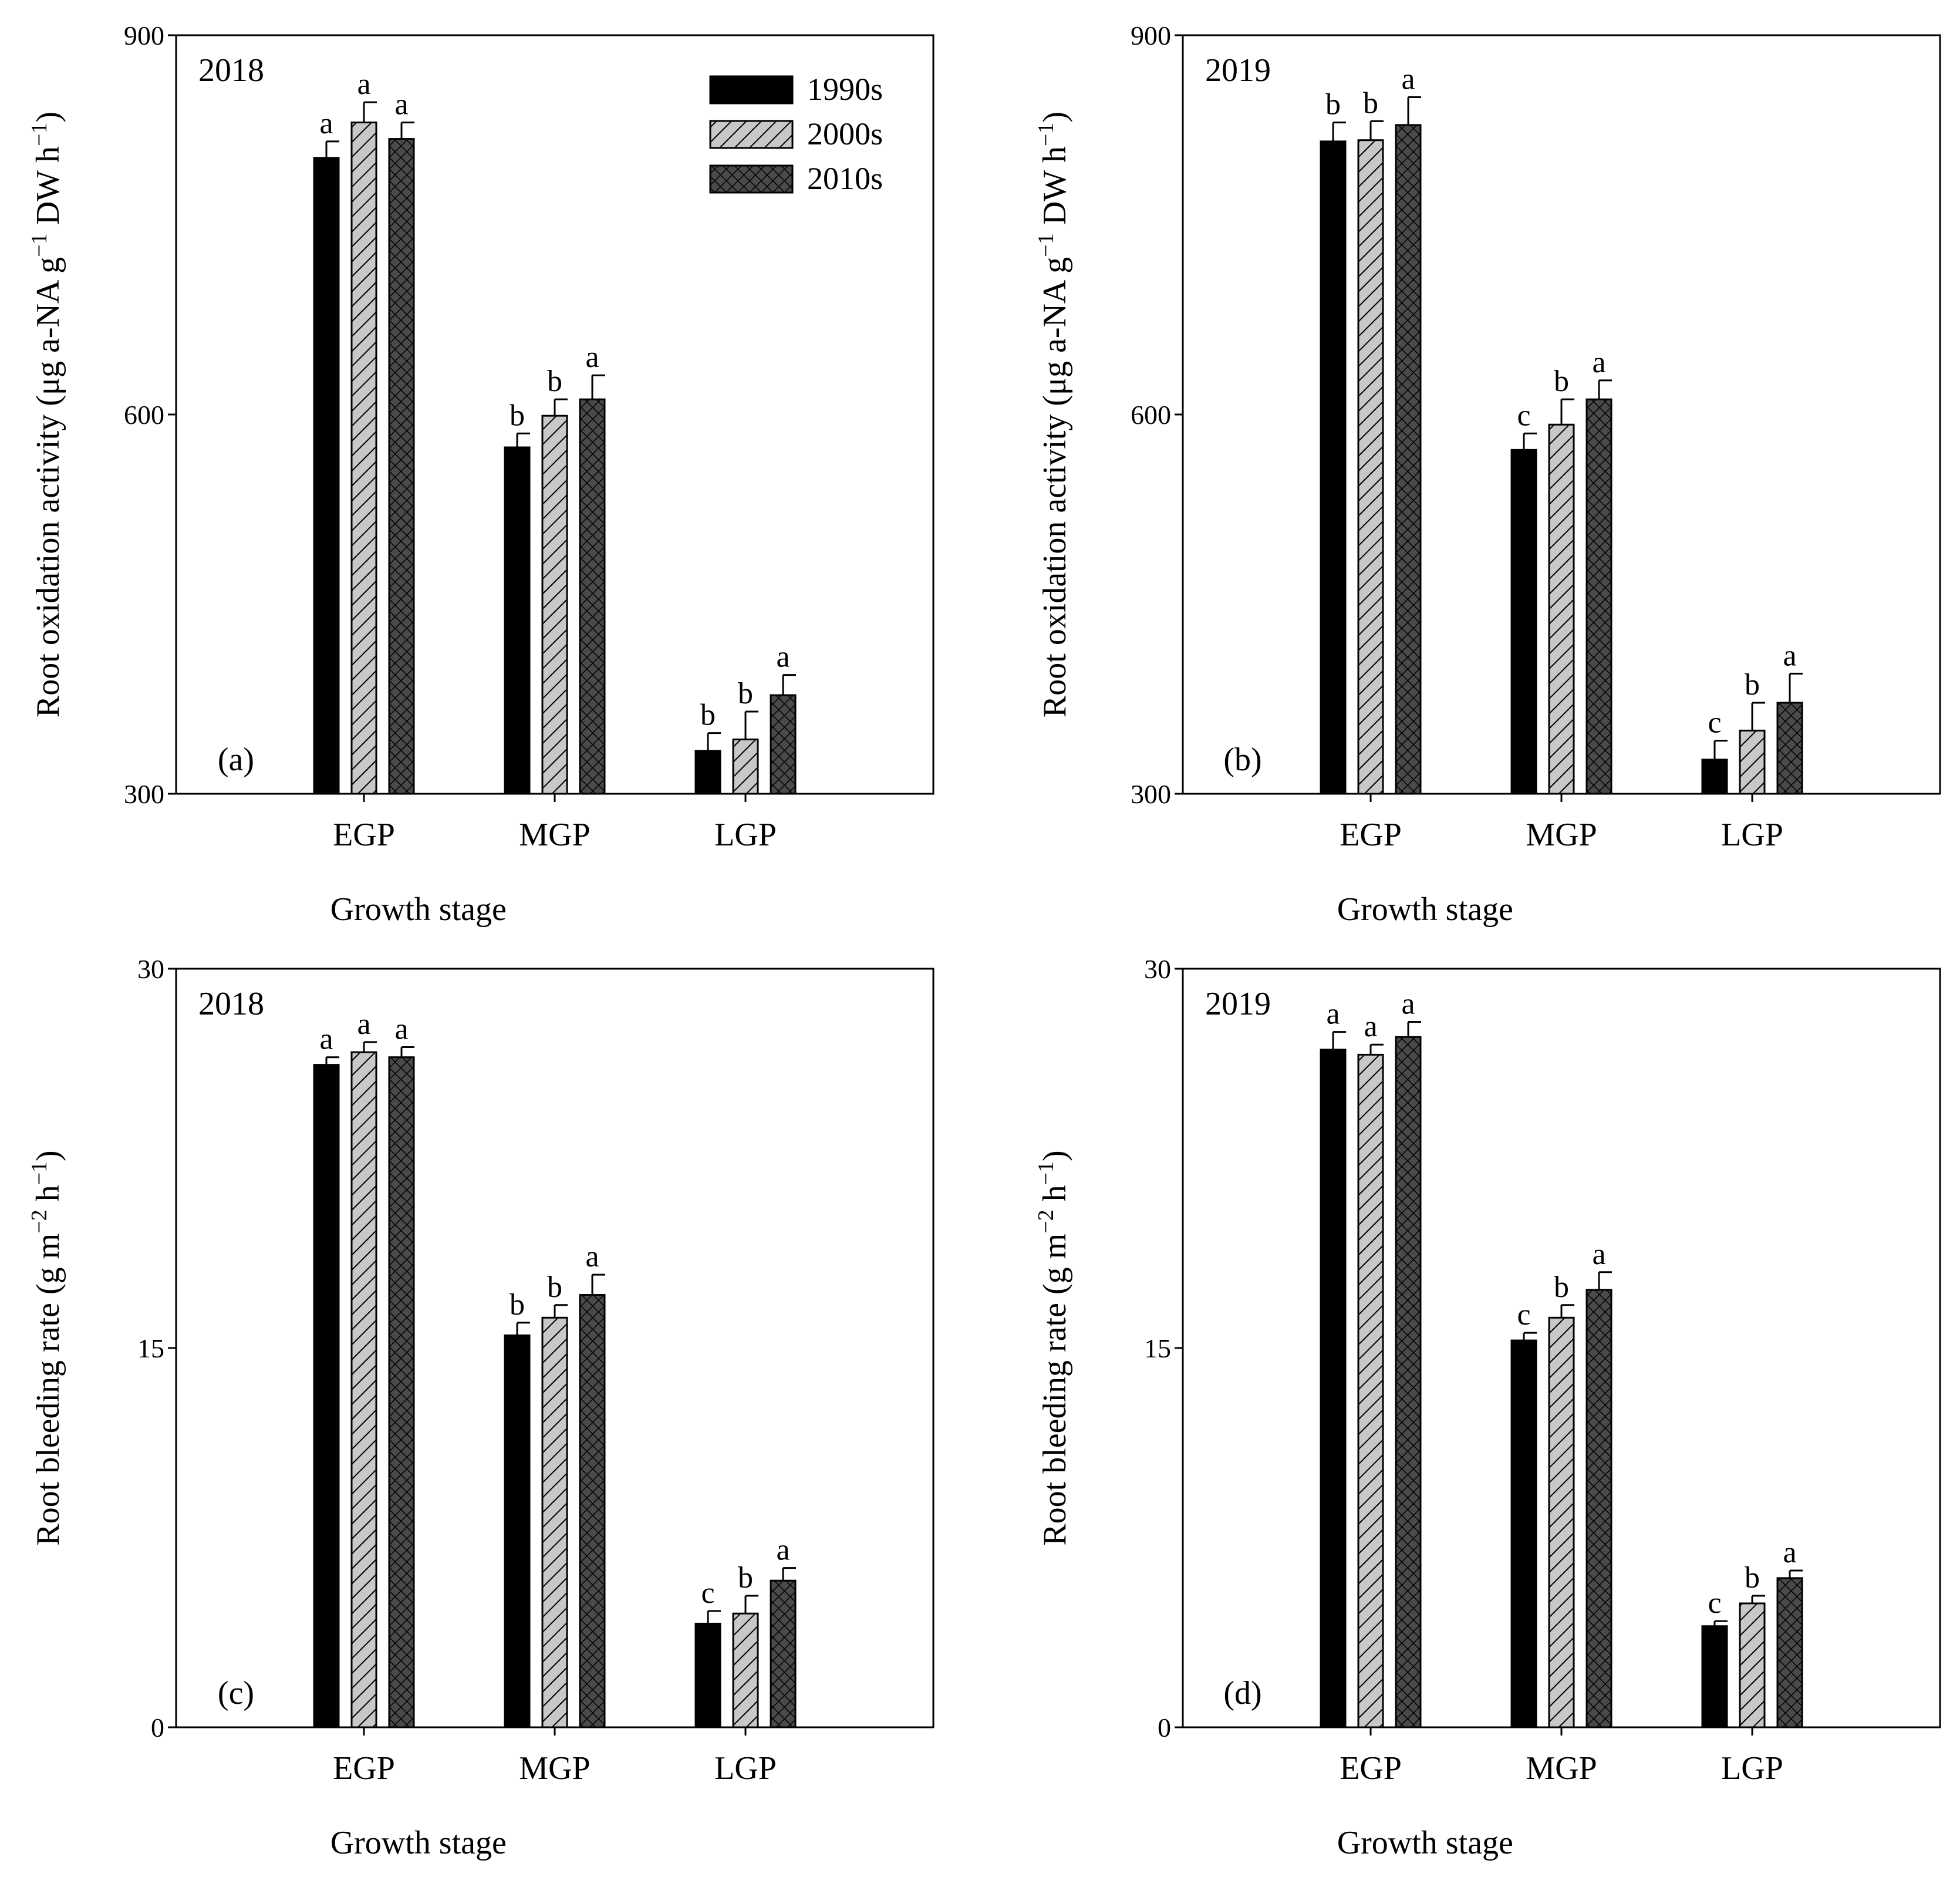  What do you see at coordinates (1561, 609) in the screenshot?
I see `bar-2000s-MGP` at bounding box center [1561, 609].